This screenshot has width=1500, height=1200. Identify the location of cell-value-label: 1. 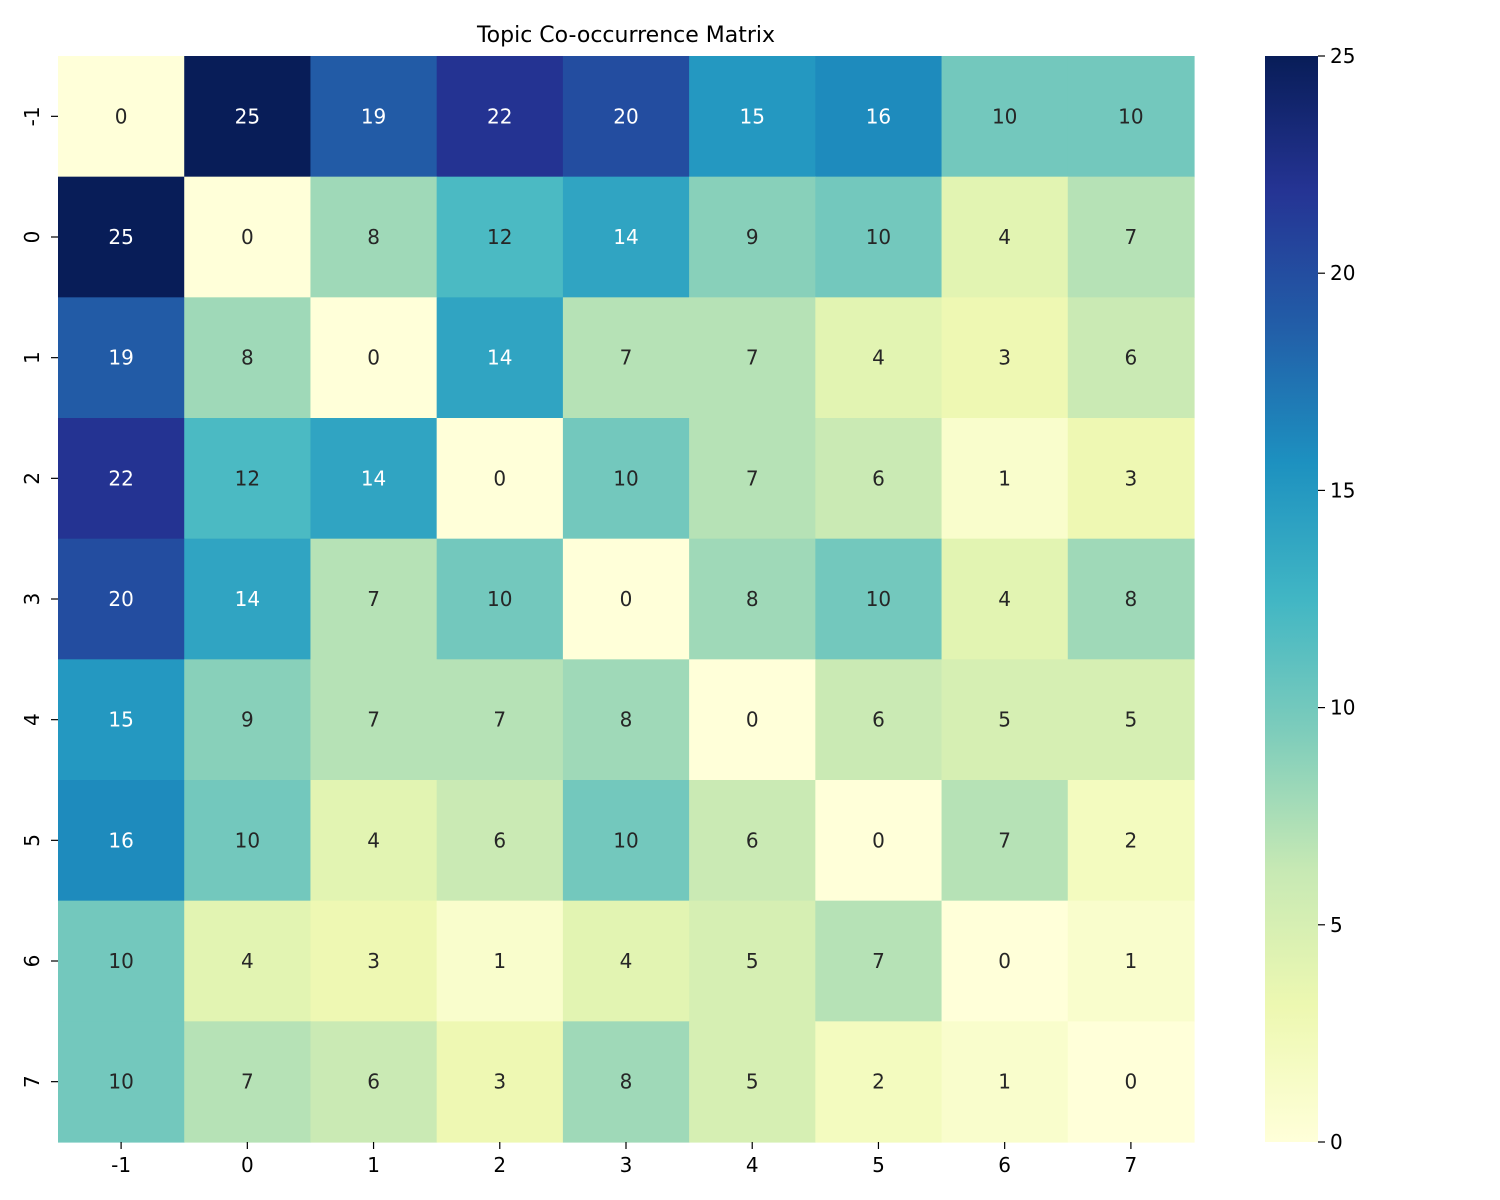
(499, 961).